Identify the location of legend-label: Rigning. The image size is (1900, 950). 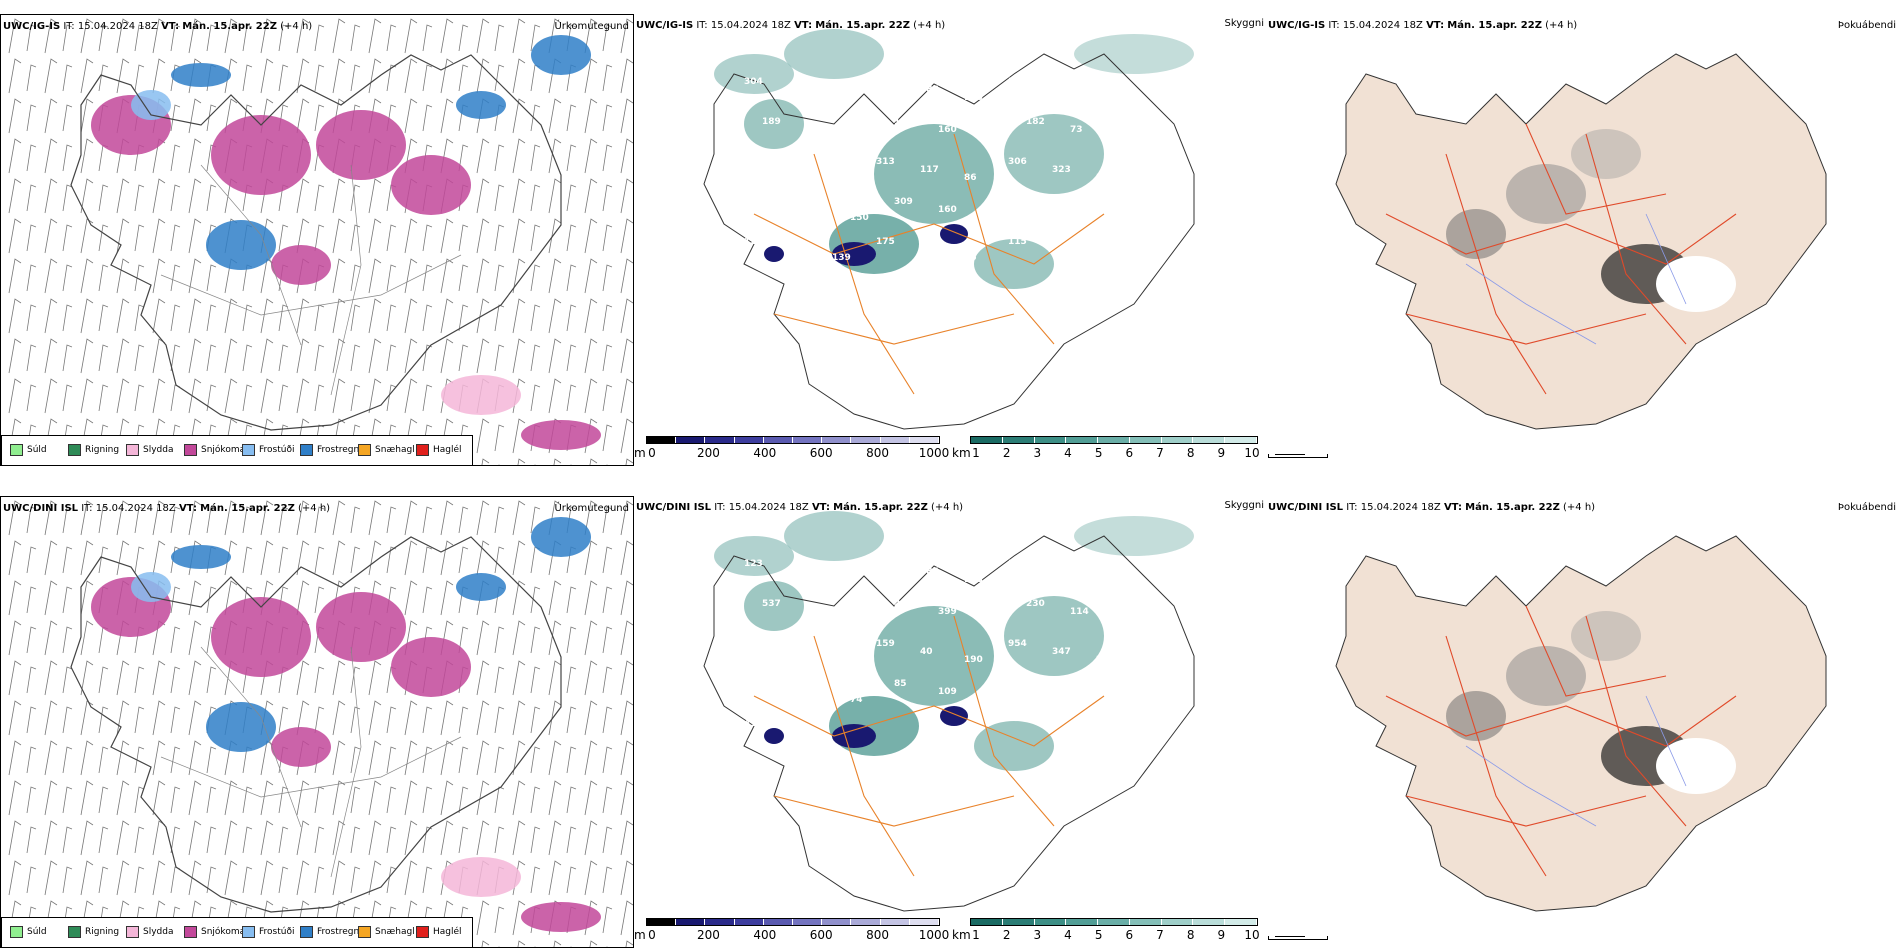
(102, 932).